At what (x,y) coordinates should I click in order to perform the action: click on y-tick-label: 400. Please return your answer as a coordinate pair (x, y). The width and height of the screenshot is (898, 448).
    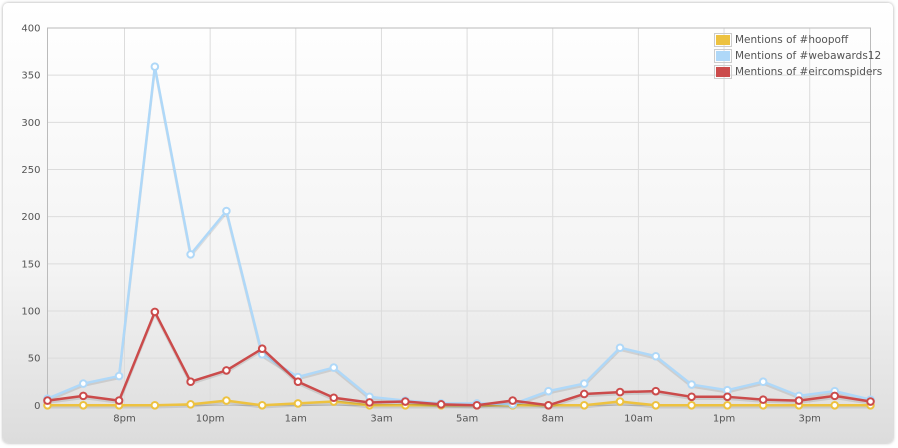
    Looking at the image, I should click on (30, 29).